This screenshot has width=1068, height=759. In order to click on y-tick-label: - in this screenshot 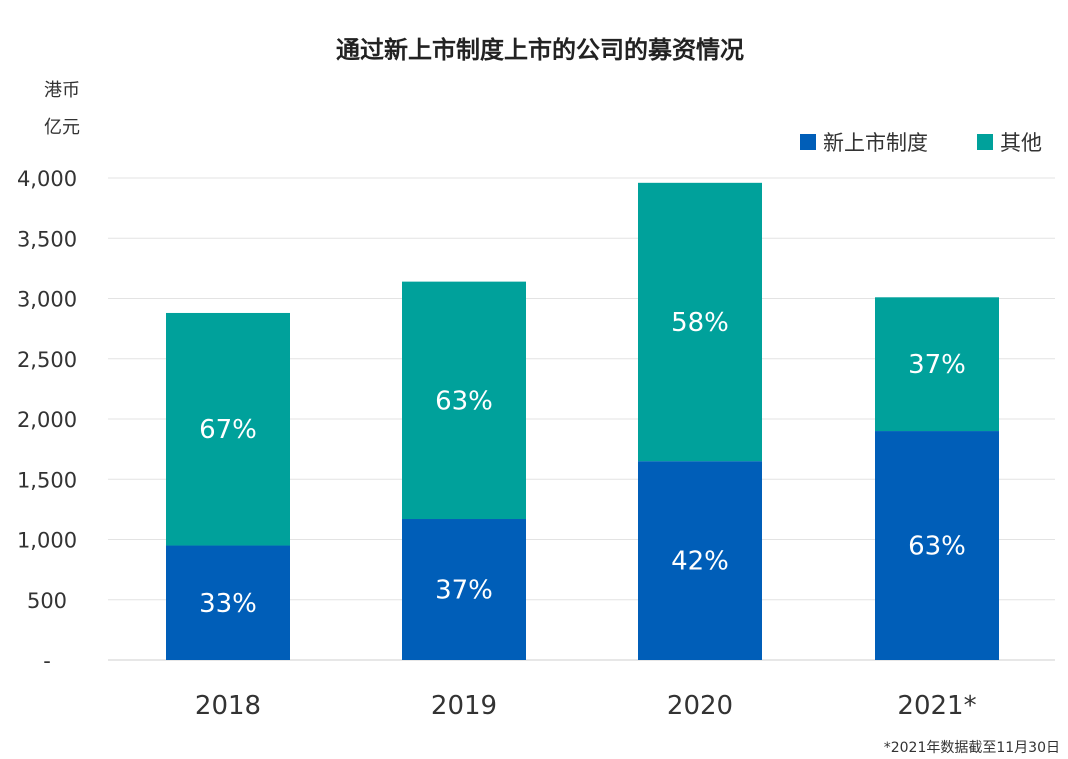, I will do `click(47, 661)`.